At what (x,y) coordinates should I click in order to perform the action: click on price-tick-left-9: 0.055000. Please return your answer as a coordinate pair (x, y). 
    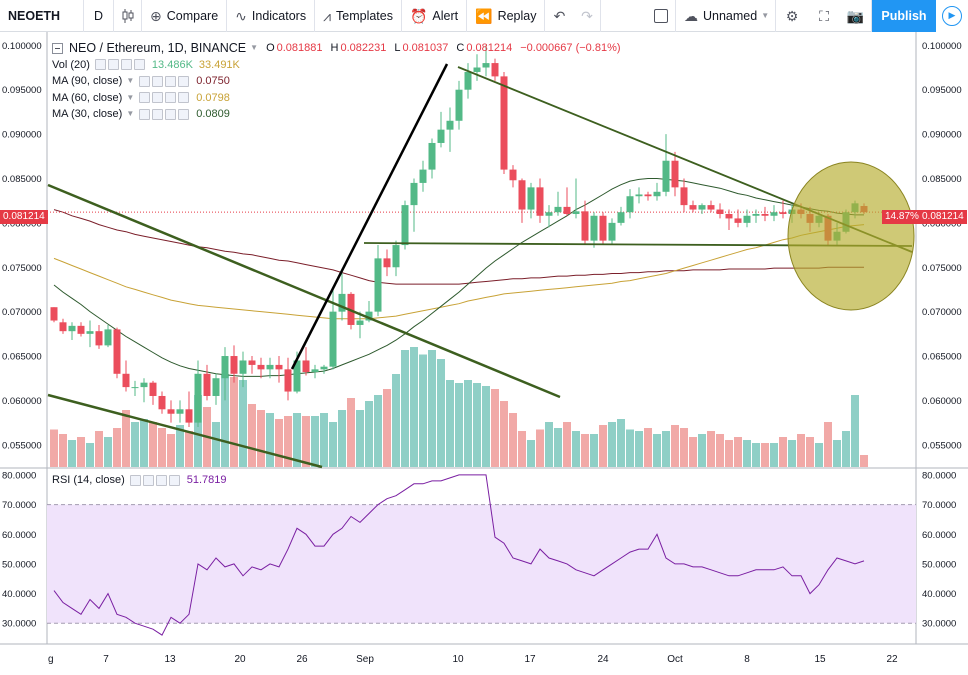
    Looking at the image, I should click on (22, 445).